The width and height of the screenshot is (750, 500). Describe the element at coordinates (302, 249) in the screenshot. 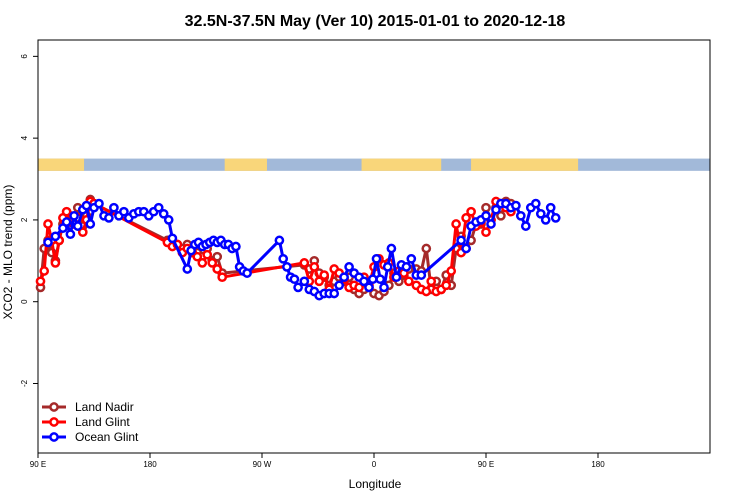

I see `series-ocean-glint` at that location.